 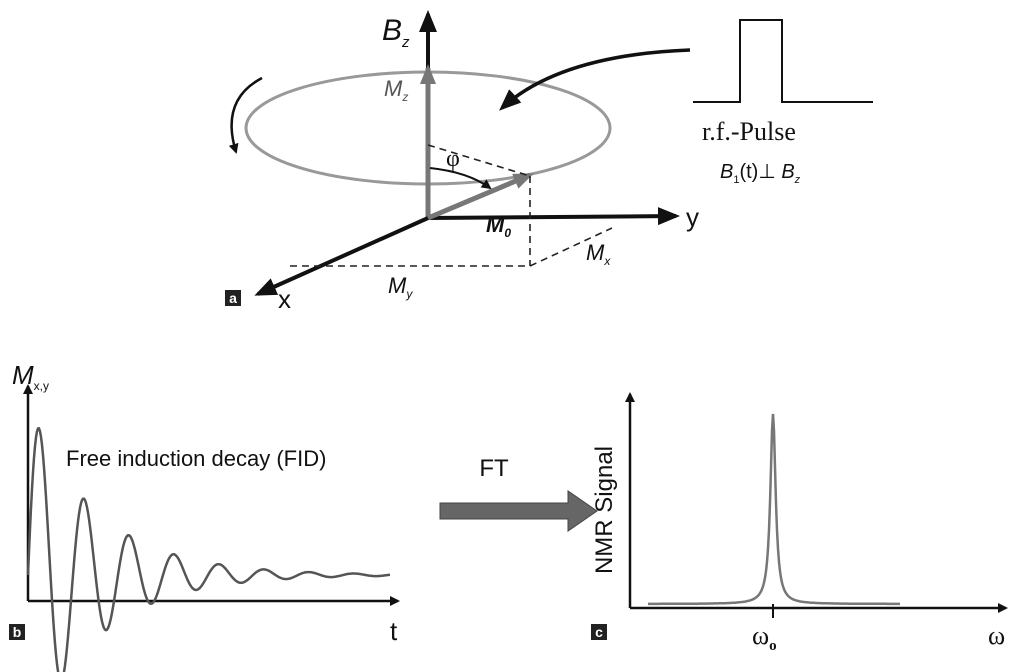 I want to click on bz-label: Bz, so click(x=396, y=32).